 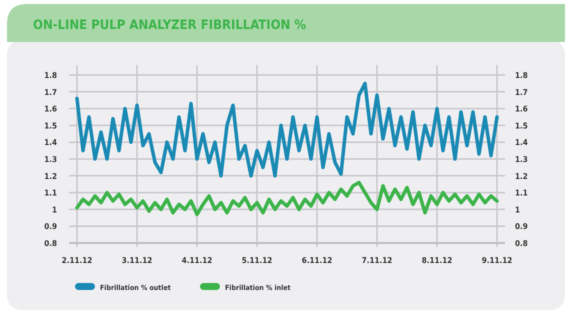 I want to click on y2-tick-label: 1.1, so click(x=521, y=193).